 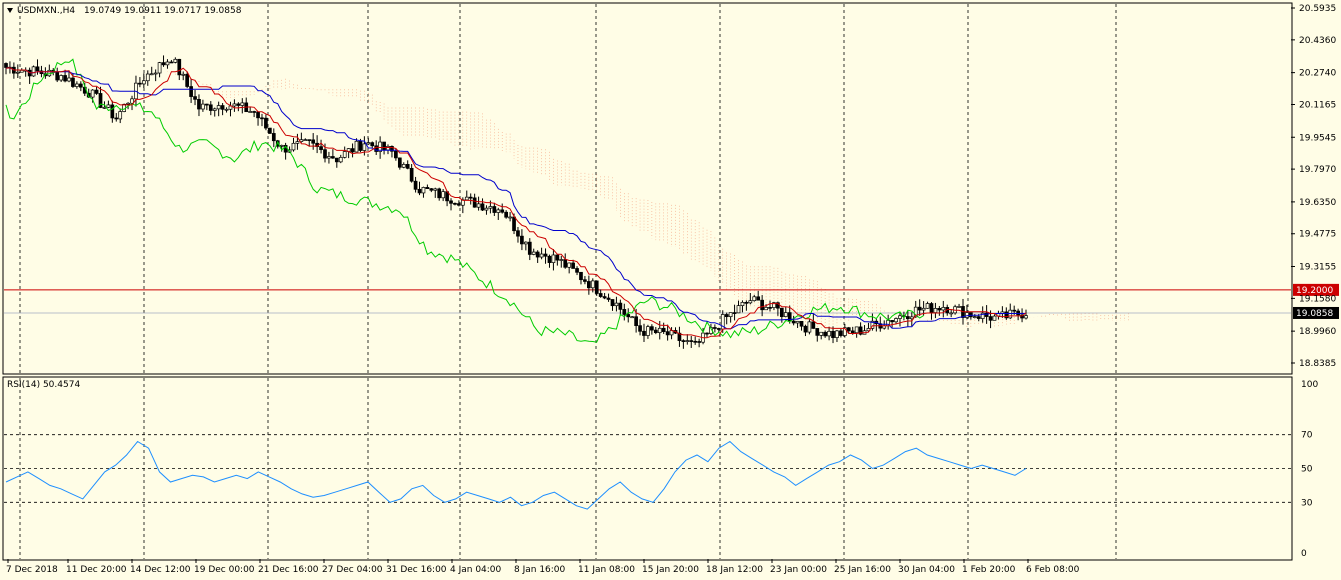 What do you see at coordinates (1317, 41) in the screenshot?
I see `price-tick-label: 20.4360` at bounding box center [1317, 41].